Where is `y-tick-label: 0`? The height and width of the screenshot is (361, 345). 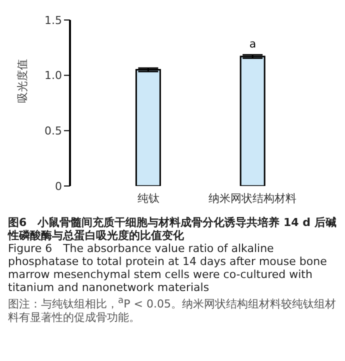
y-tick-label: 0 is located at coordinates (58, 186).